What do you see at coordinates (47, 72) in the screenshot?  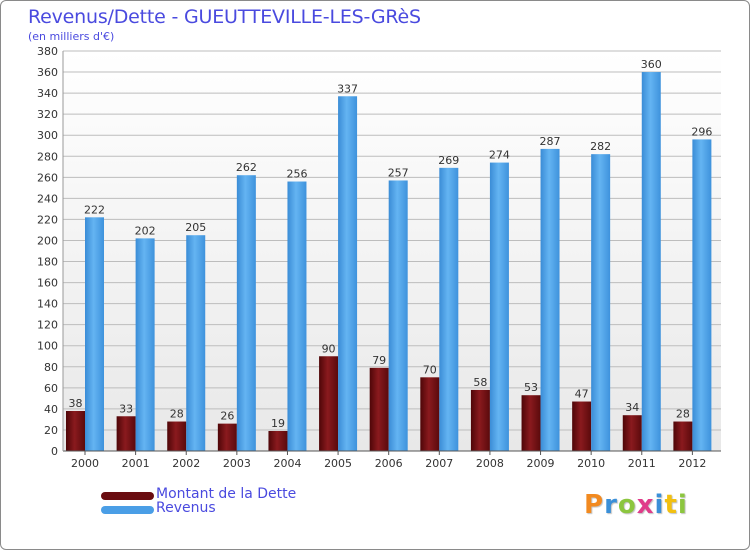 I see `y-tick-label: 360` at bounding box center [47, 72].